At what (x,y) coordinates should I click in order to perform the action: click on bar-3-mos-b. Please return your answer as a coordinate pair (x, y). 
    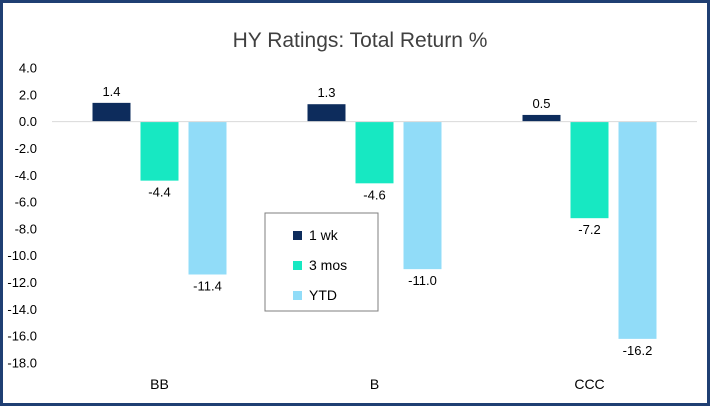
    Looking at the image, I should click on (374, 152).